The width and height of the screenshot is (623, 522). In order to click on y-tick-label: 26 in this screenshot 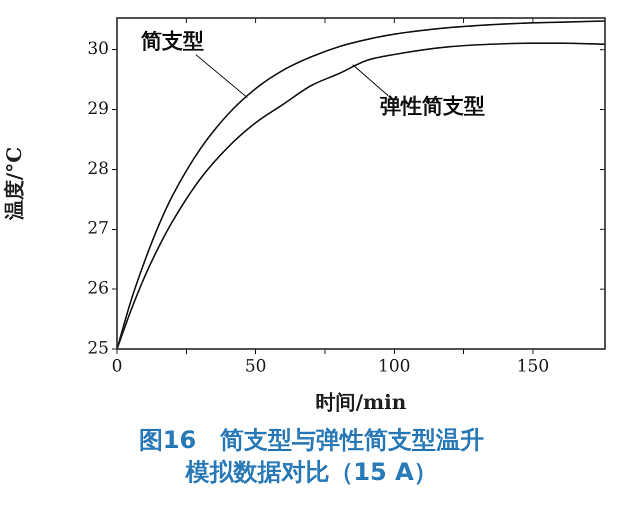, I will do `click(98, 288)`.